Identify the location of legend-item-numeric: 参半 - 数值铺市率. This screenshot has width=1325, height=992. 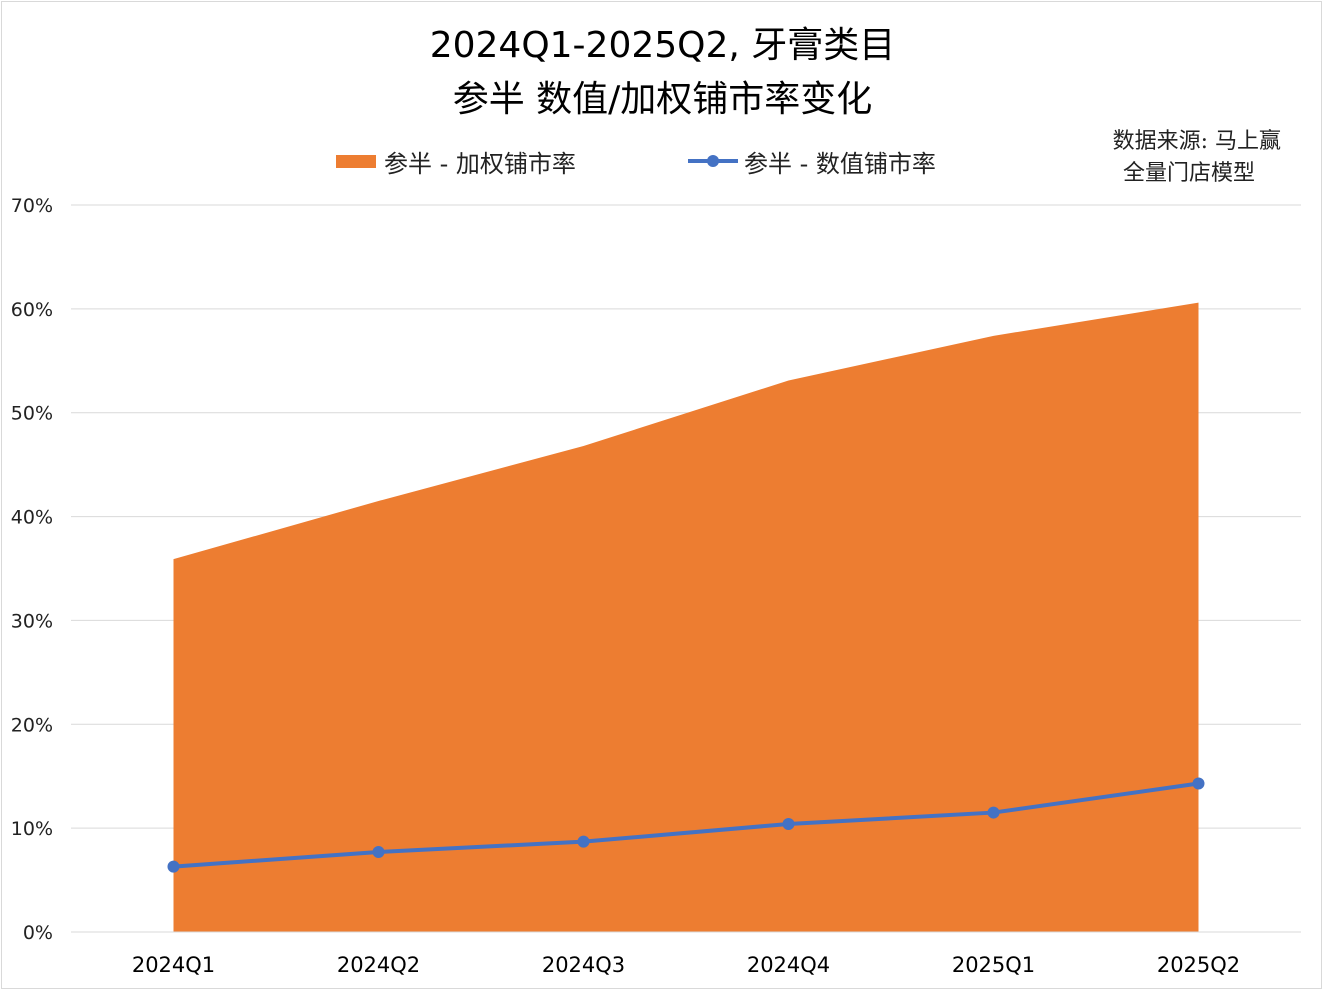
(812, 162).